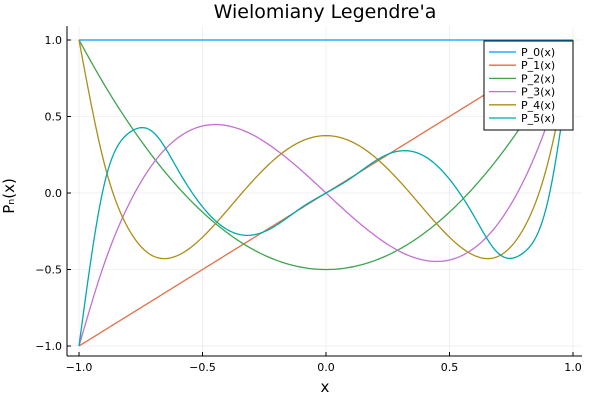 The height and width of the screenshot is (400, 600). I want to click on x-tick-label-1: −0.5, so click(202, 367).